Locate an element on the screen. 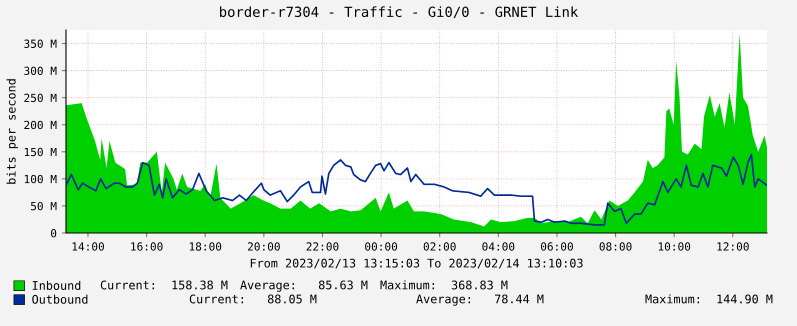  x-tick-label: 14:00 is located at coordinates (88, 246).